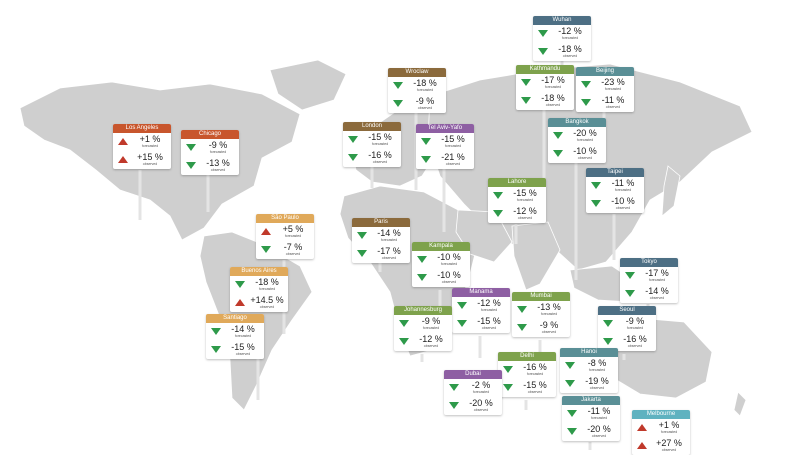  What do you see at coordinates (585, 151) in the screenshot?
I see `observed-value: -10 %` at bounding box center [585, 151].